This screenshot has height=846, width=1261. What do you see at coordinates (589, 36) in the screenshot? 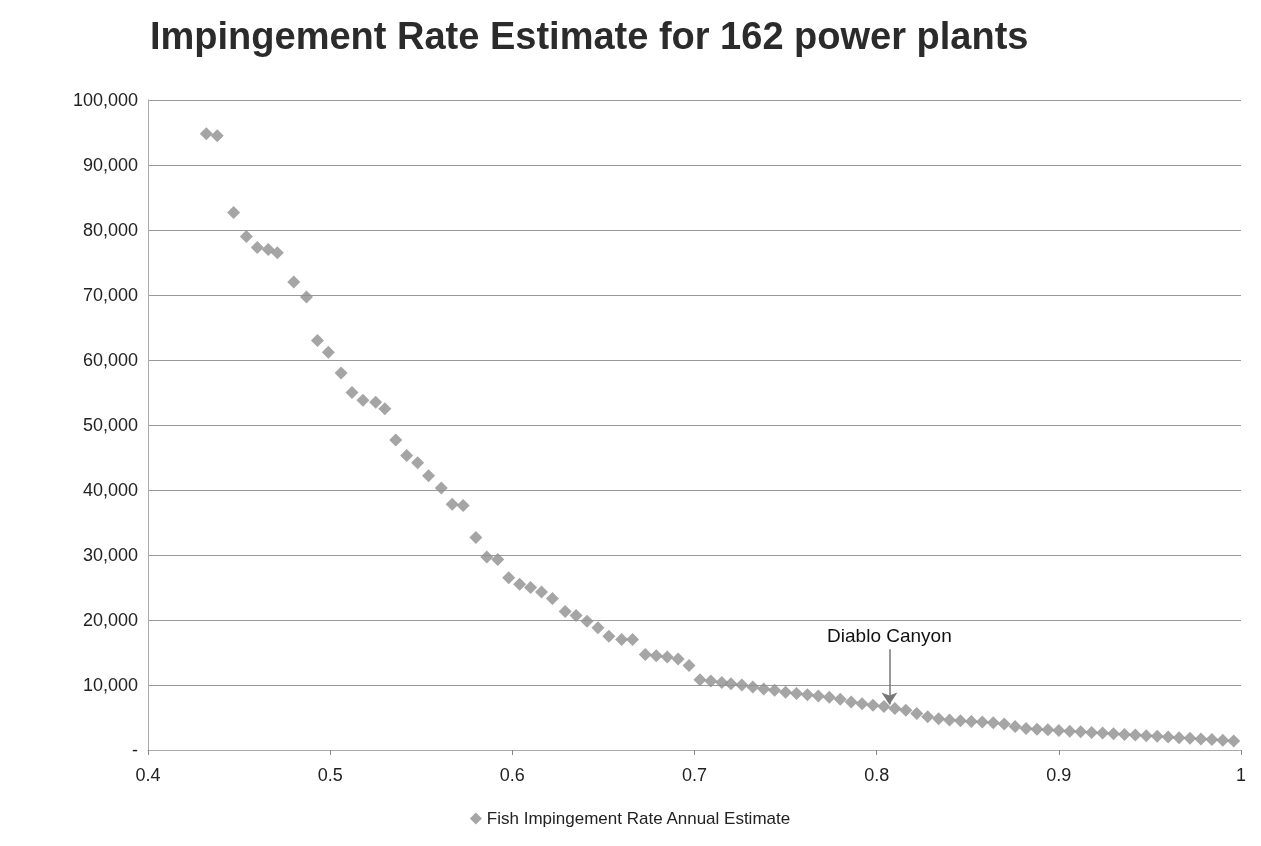
I see `chart-title: Impingement Rate Estimate for 162 power plants` at bounding box center [589, 36].